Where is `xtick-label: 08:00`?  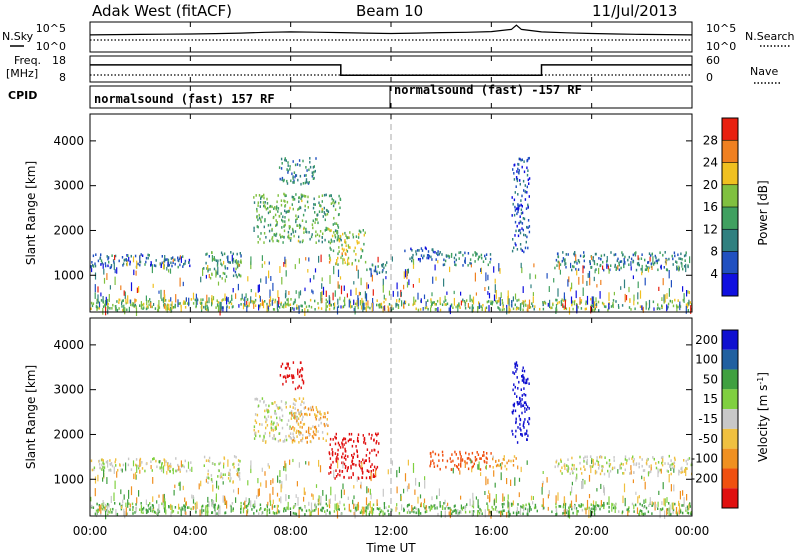 xtick-label: 08:00 is located at coordinates (290, 531).